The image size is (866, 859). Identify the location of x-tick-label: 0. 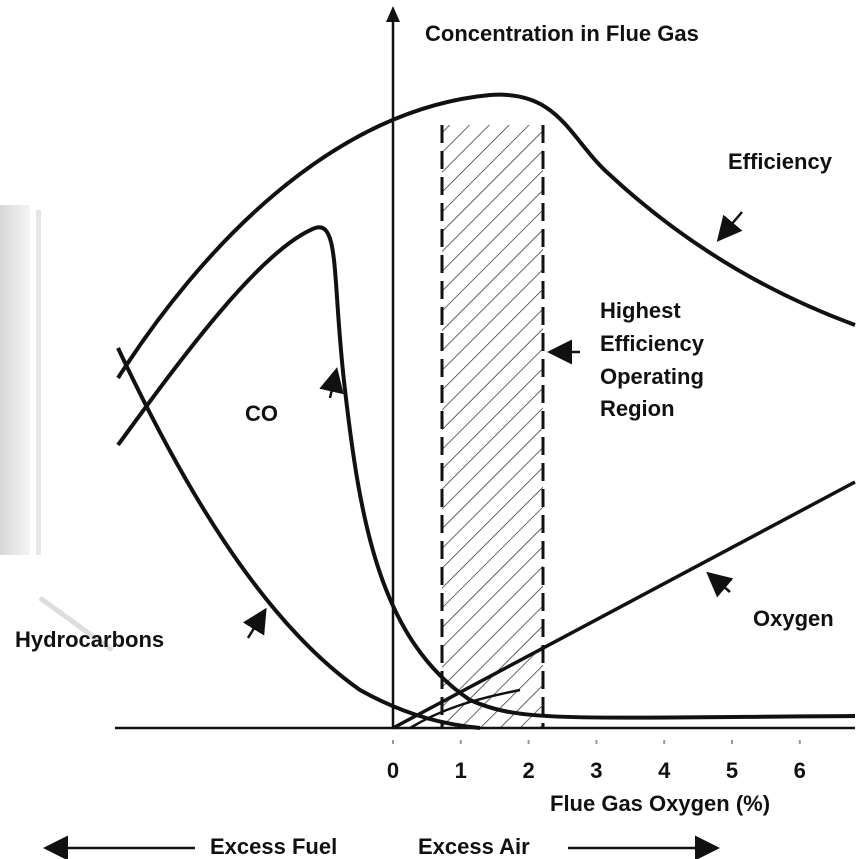
(393, 770).